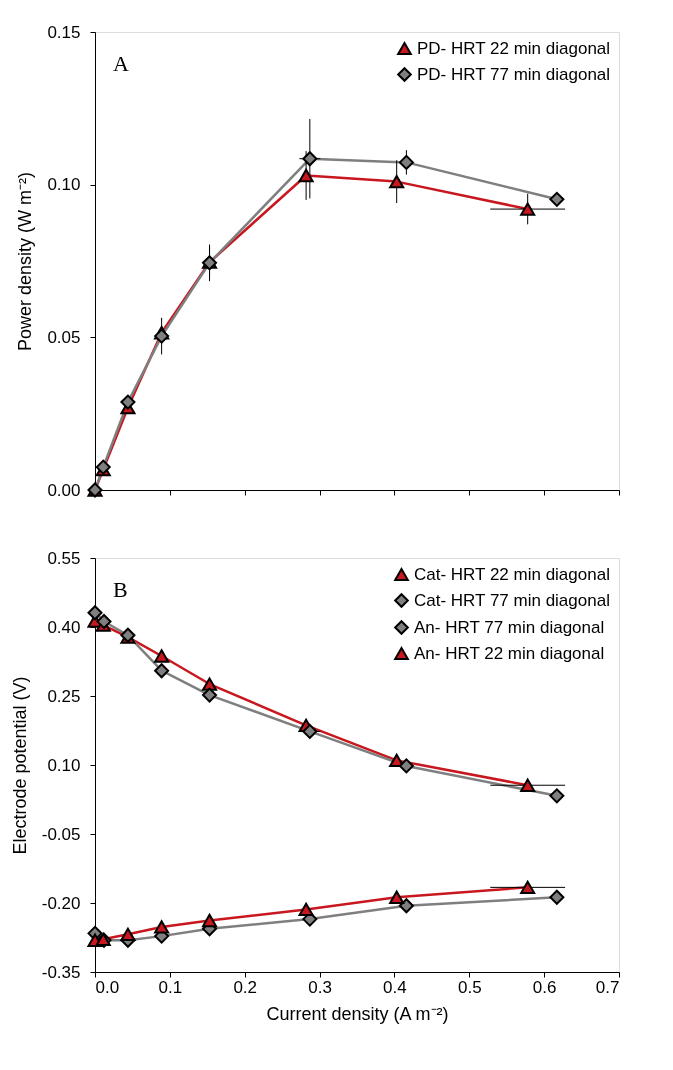 The height and width of the screenshot is (1070, 673). What do you see at coordinates (320, 987) in the screenshot?
I see `x-tick-label: 0.3` at bounding box center [320, 987].